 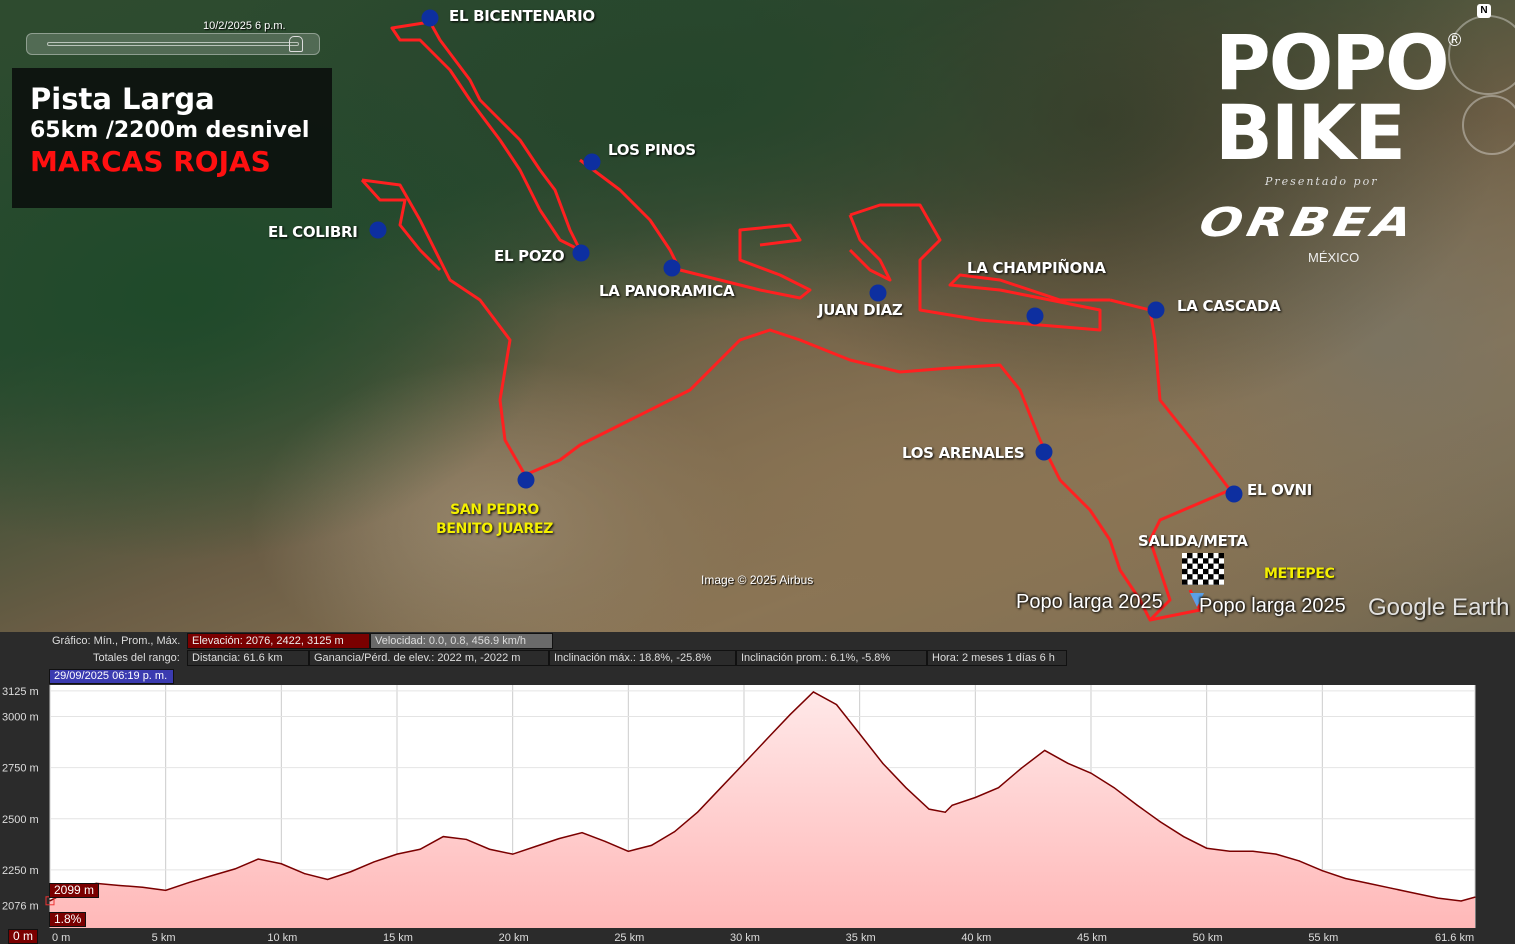 What do you see at coordinates (150, 161) in the screenshot?
I see `route-marks: MARCAS ROJAS` at bounding box center [150, 161].